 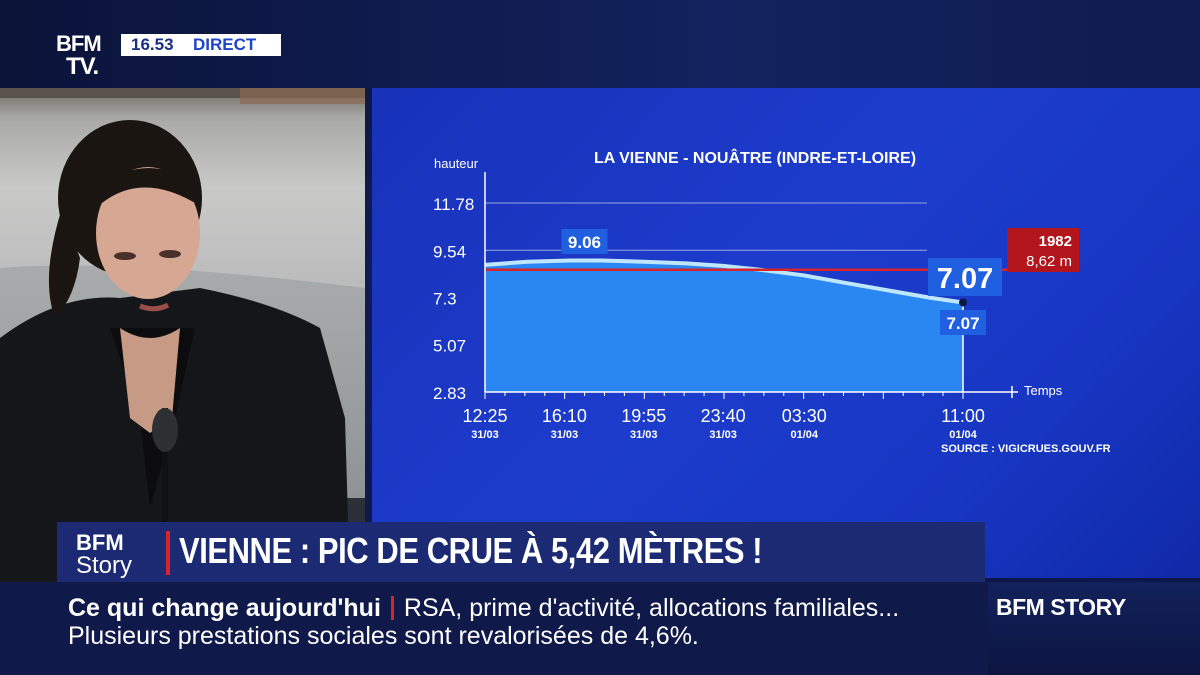 I want to click on live-label: DIRECT, so click(x=225, y=44).